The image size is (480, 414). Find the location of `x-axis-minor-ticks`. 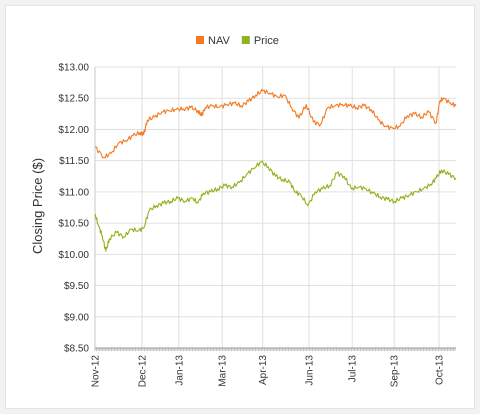

x-axis-minor-ticks is located at coordinates (275, 349).